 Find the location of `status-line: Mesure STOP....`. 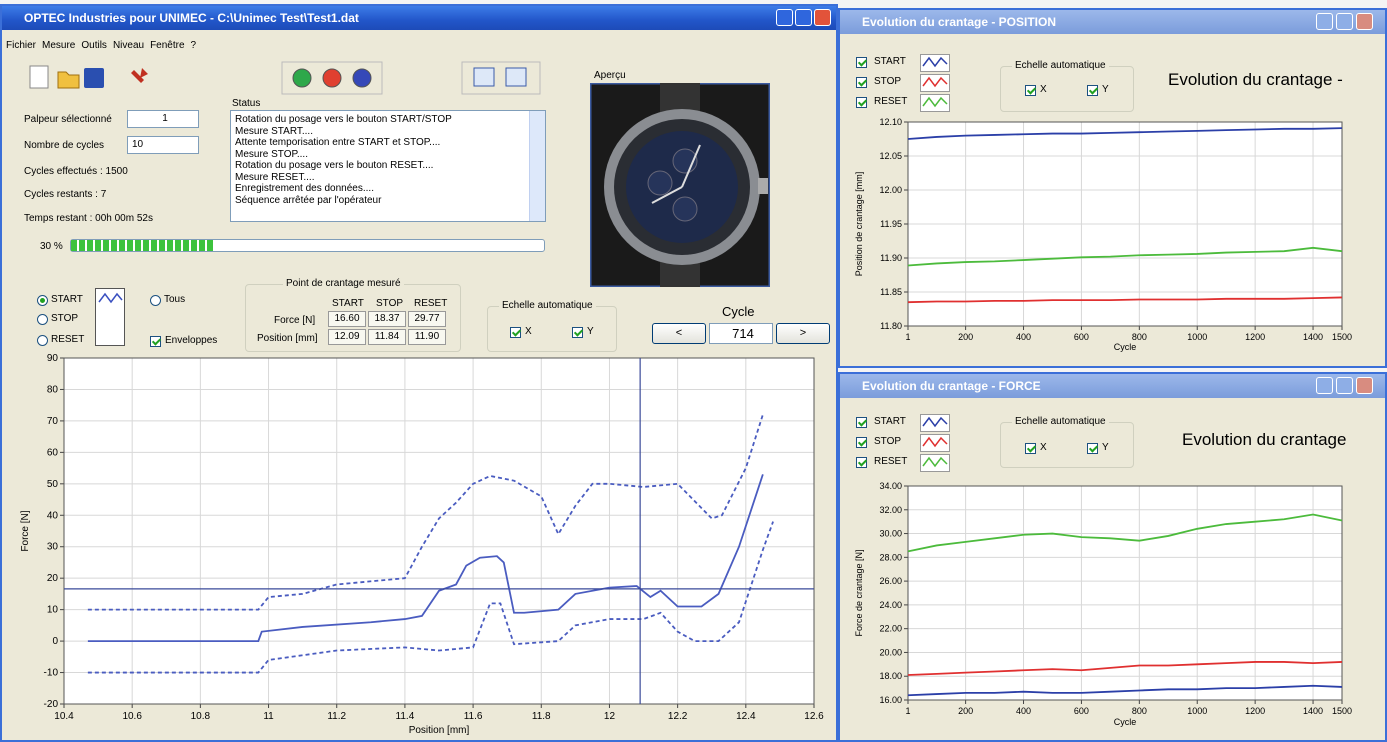

status-line: Mesure STOP.... is located at coordinates (271, 154).